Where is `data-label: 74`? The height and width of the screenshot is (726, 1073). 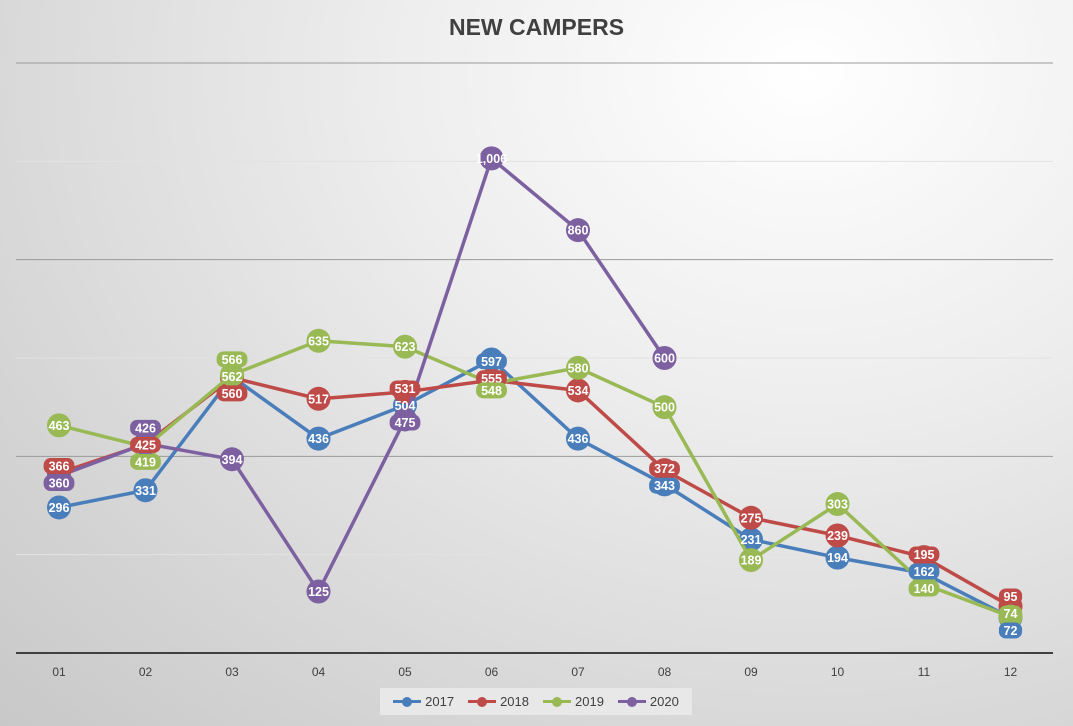 data-label: 74 is located at coordinates (1011, 614).